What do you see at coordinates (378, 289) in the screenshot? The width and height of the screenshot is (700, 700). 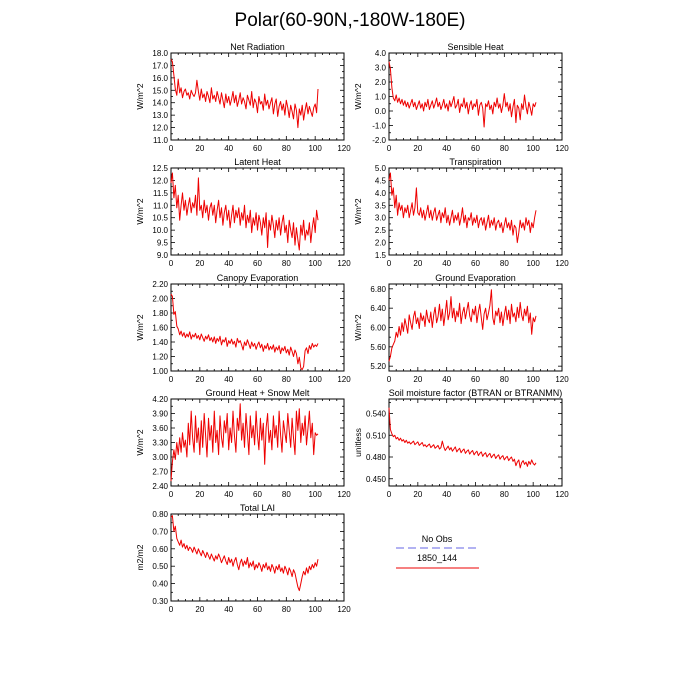 I see `y-tick-label: 6.80` at bounding box center [378, 289].